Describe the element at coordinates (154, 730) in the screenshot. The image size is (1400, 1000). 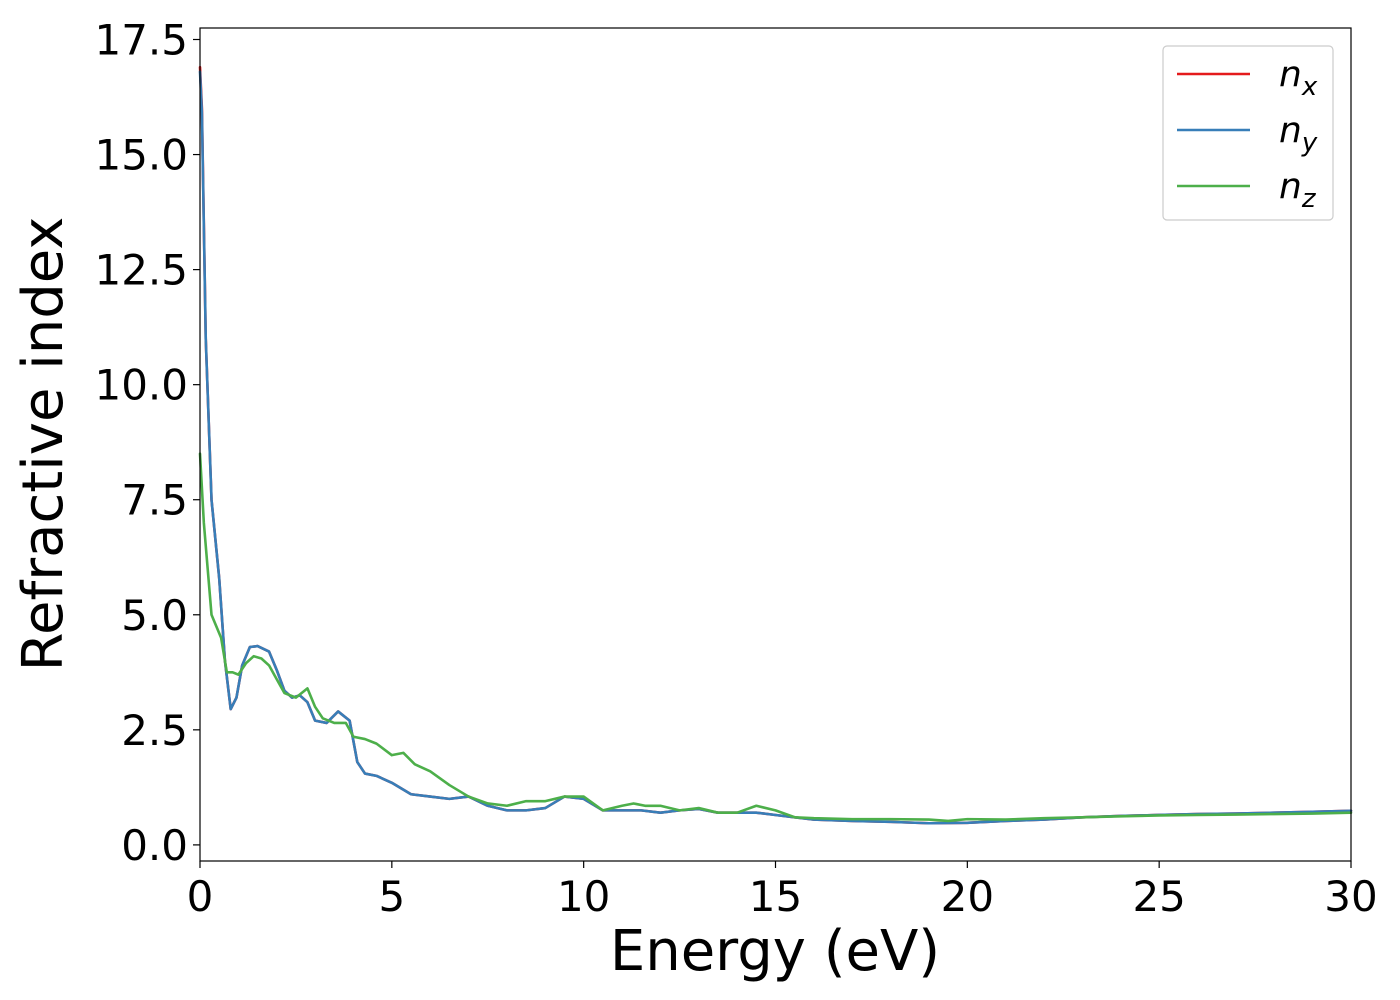
I see `y-tick-label: 2.5` at that location.